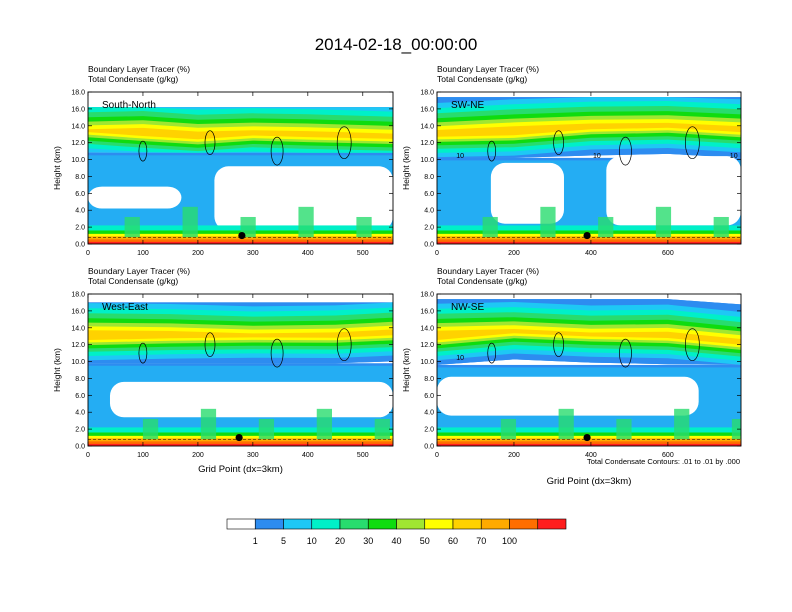  I want to click on figure-title: 2014-02-18_00:00:00, so click(396, 44).